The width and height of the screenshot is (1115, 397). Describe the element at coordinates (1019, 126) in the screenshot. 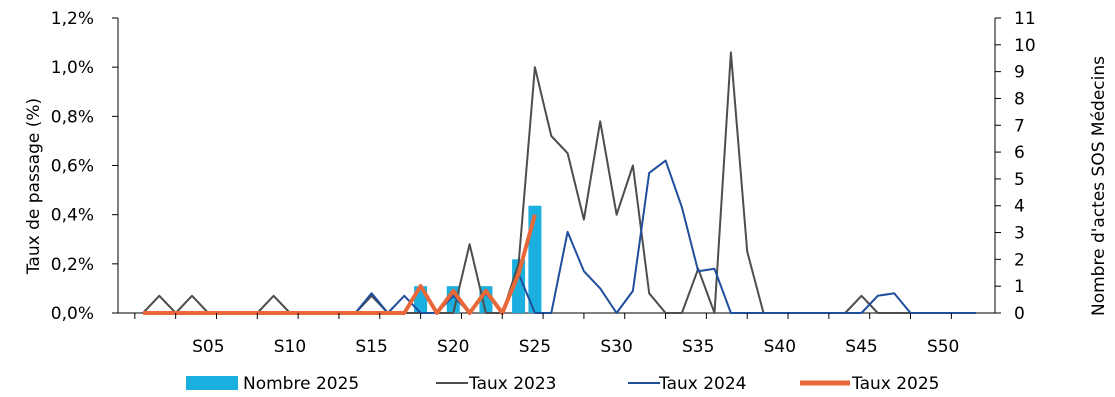

I see `right-tick-label: 7` at that location.